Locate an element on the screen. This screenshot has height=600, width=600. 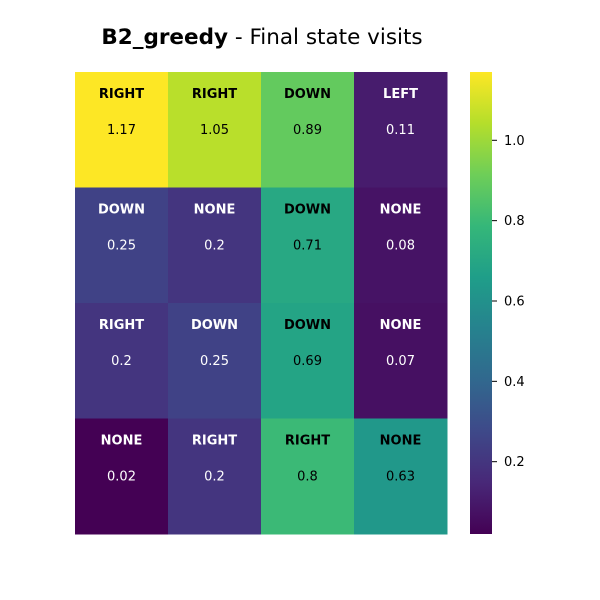
colorbar-tick-label: 0.8 is located at coordinates (514, 221).